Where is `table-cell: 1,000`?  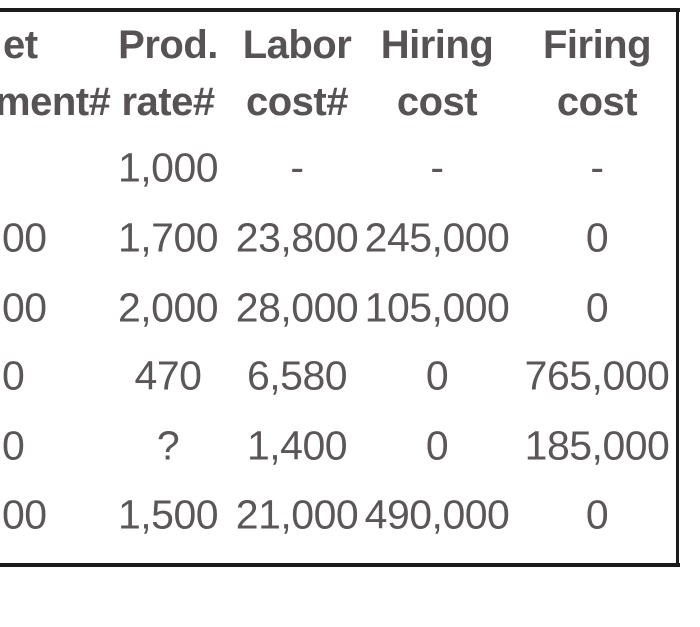 table-cell: 1,000 is located at coordinates (168, 167).